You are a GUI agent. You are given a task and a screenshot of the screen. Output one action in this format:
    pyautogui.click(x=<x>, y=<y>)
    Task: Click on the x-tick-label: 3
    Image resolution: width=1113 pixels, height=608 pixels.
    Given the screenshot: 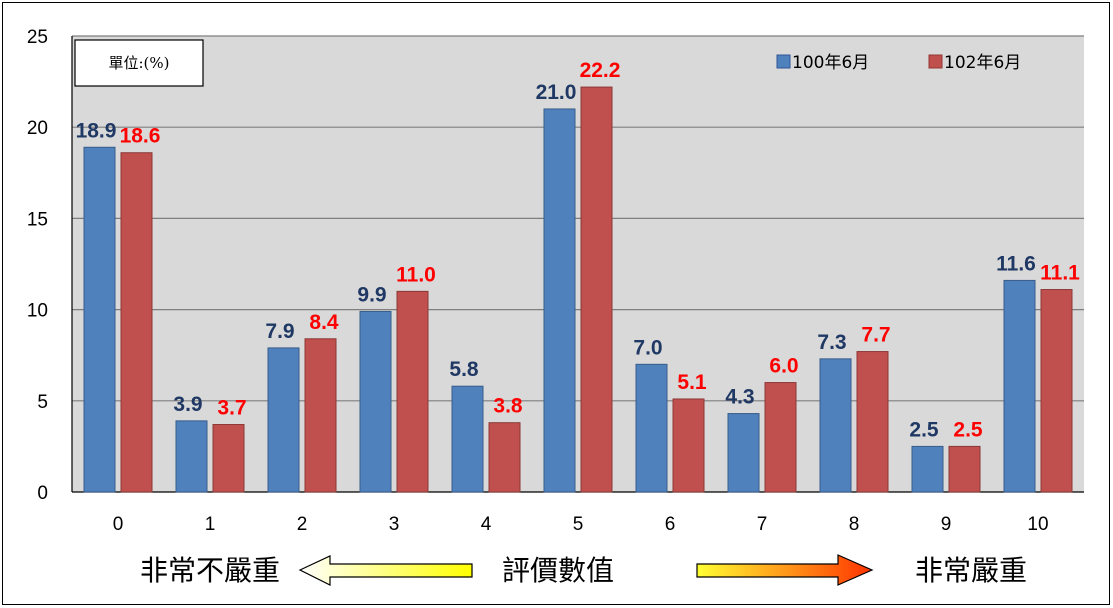 What is the action you would take?
    pyautogui.click(x=394, y=524)
    